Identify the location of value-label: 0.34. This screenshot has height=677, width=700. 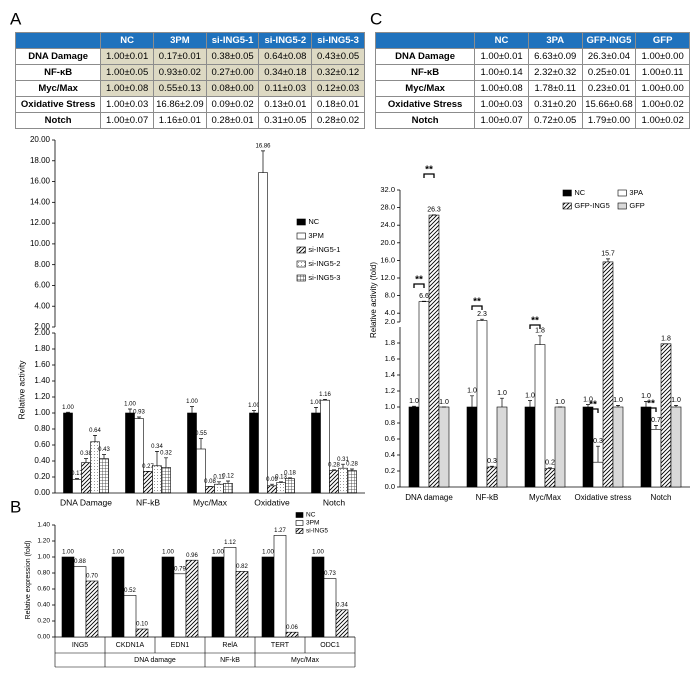
(342, 605).